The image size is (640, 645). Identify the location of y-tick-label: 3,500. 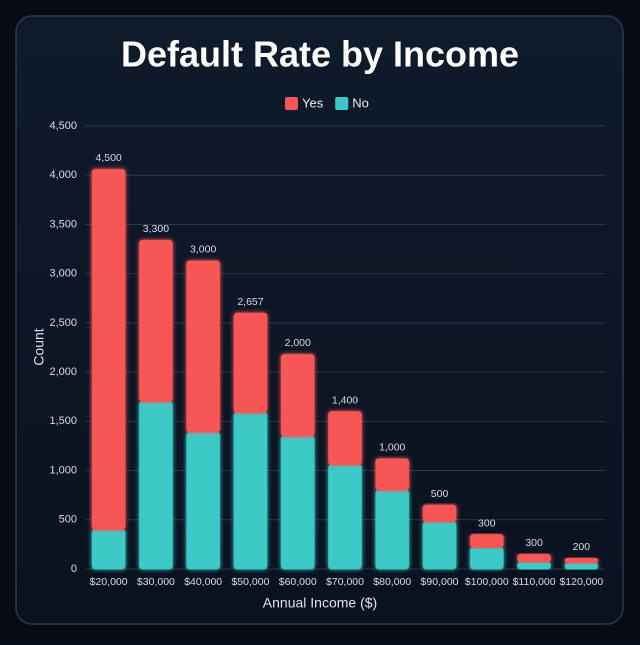
(63, 224).